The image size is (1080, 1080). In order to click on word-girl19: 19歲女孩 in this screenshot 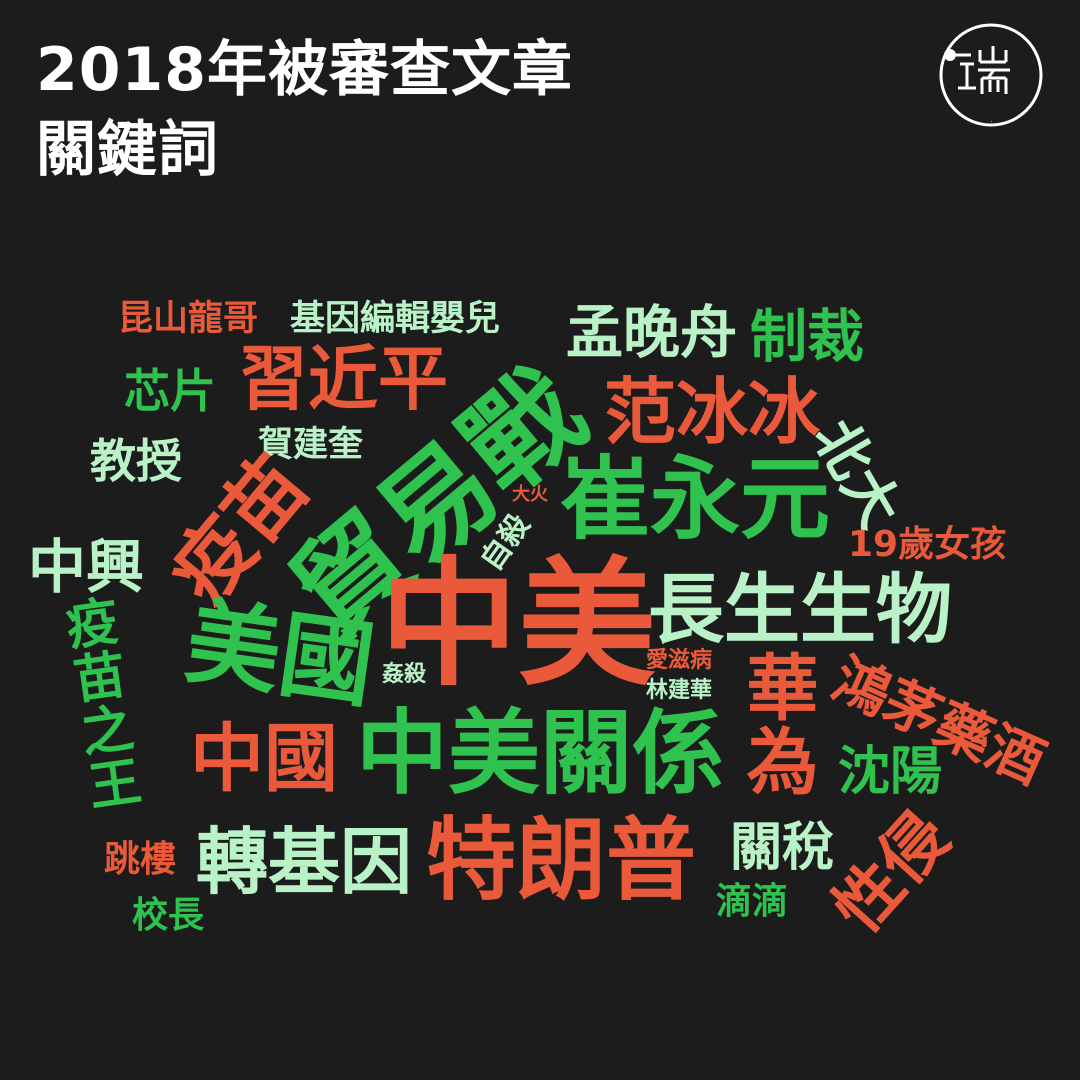, I will do `click(927, 544)`.